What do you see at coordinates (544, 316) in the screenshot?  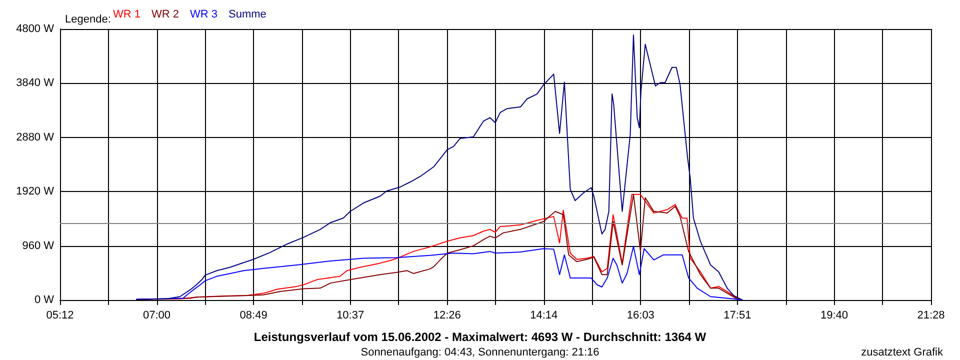 I see `x-tick-label: 14:14` at bounding box center [544, 316].